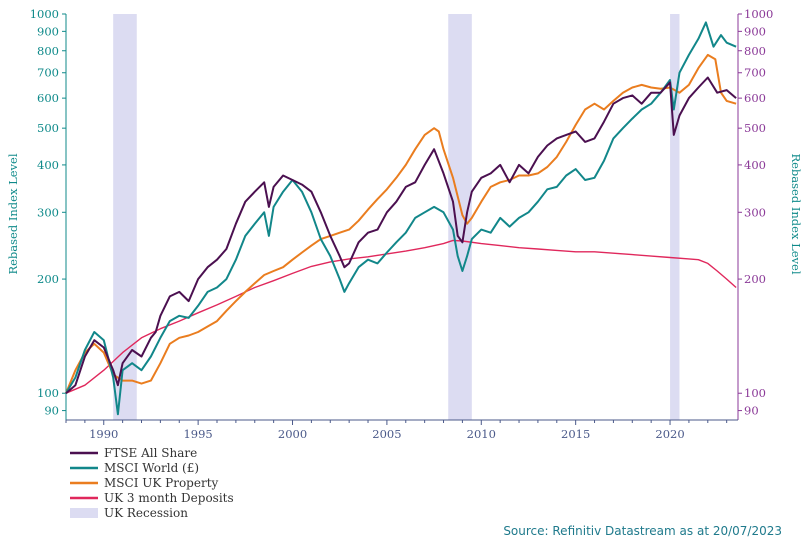 This screenshot has height=544, width=808. I want to click on y-tick-label-right-500: 500, so click(755, 128).